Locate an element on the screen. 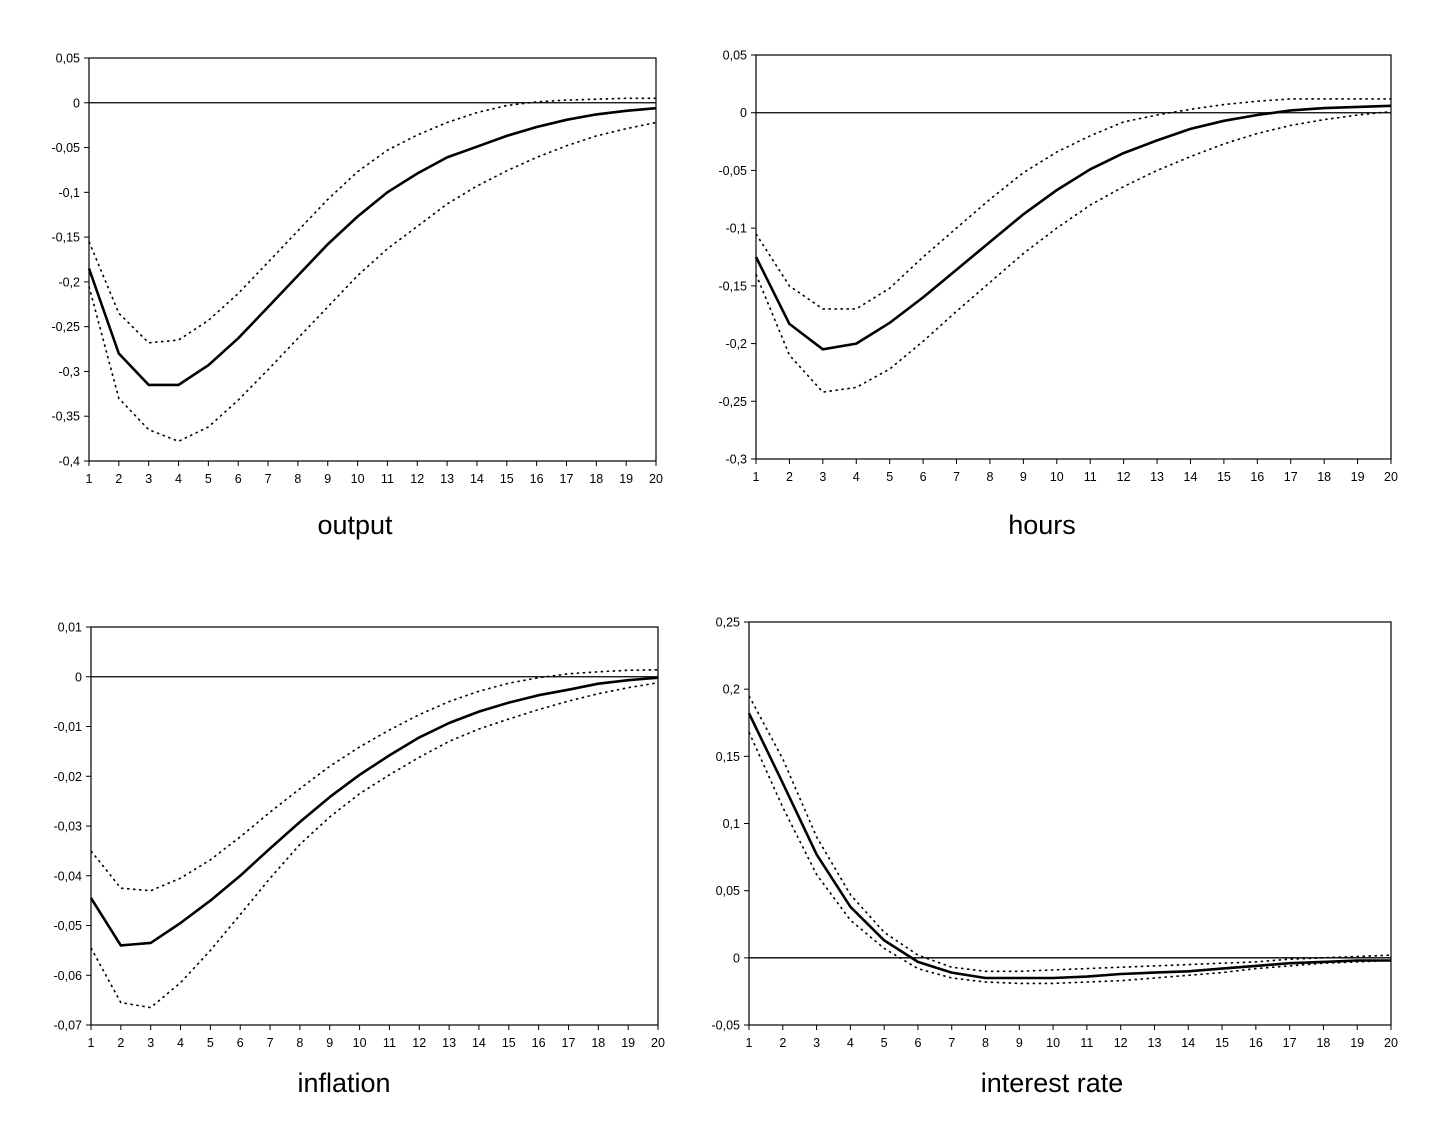 This screenshot has width=1456, height=1121. inflation-upper-band-line is located at coordinates (374, 780).